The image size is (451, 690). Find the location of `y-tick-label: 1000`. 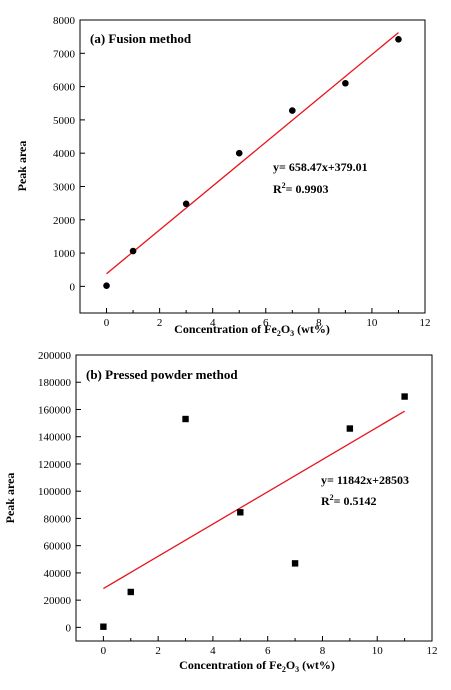

y-tick-label: 1000 is located at coordinates (64, 254).